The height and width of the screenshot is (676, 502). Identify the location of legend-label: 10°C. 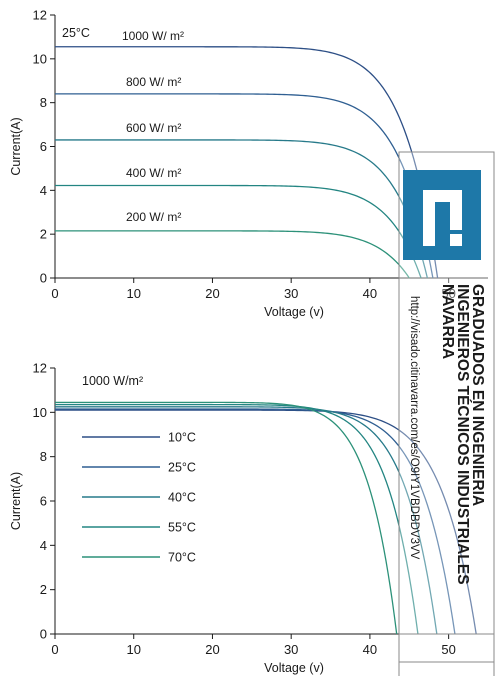
(182, 438).